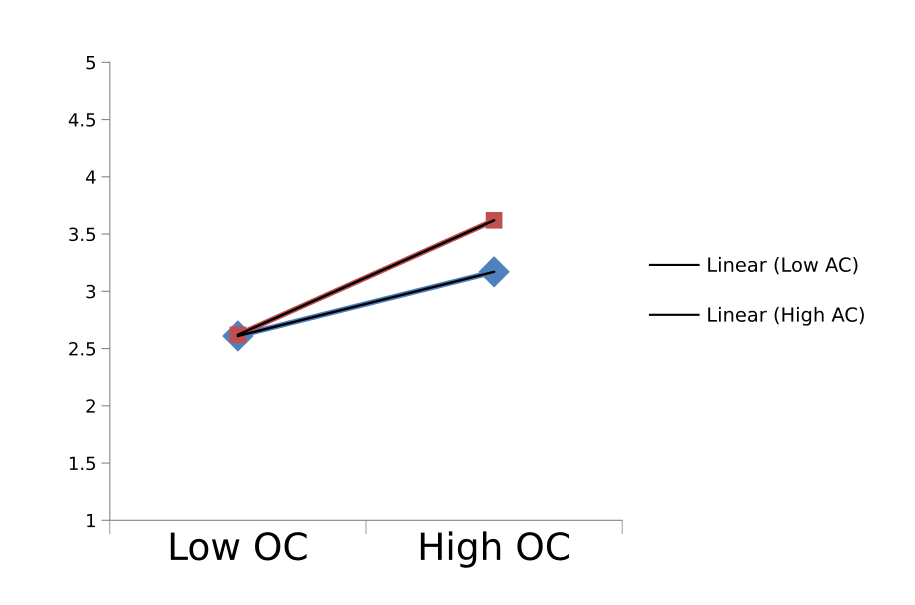 Image resolution: width=915 pixels, height=605 pixels. I want to click on y-tick-label: 1.5, so click(83, 463).